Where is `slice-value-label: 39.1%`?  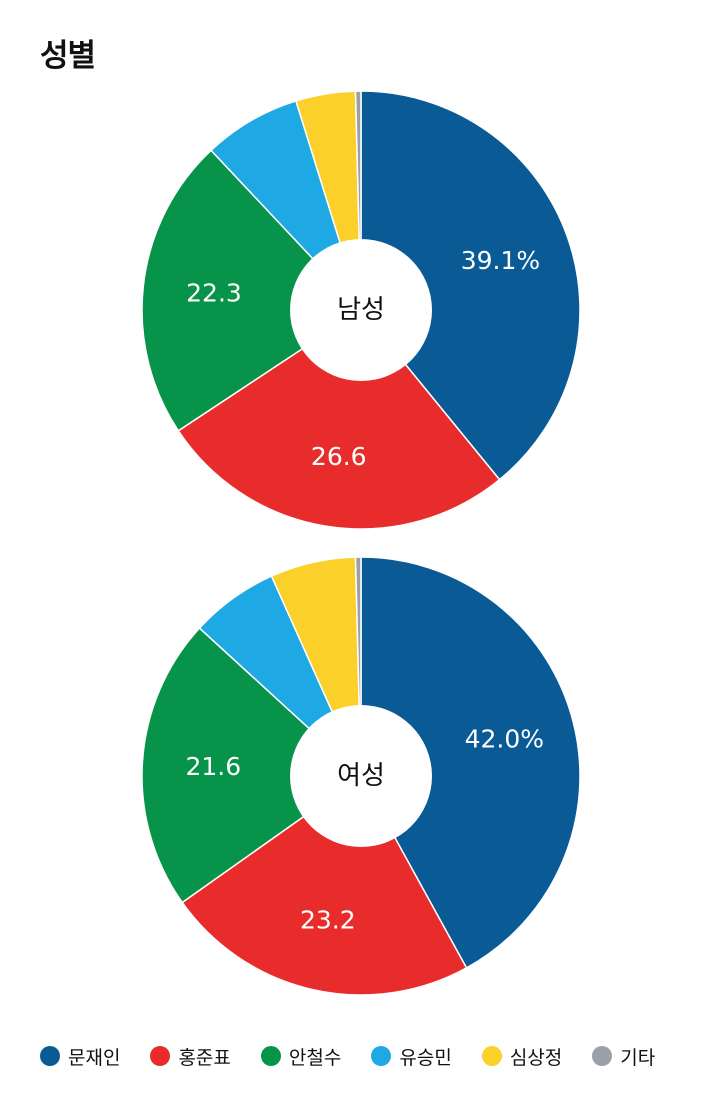
slice-value-label: 39.1% is located at coordinates (500, 260).